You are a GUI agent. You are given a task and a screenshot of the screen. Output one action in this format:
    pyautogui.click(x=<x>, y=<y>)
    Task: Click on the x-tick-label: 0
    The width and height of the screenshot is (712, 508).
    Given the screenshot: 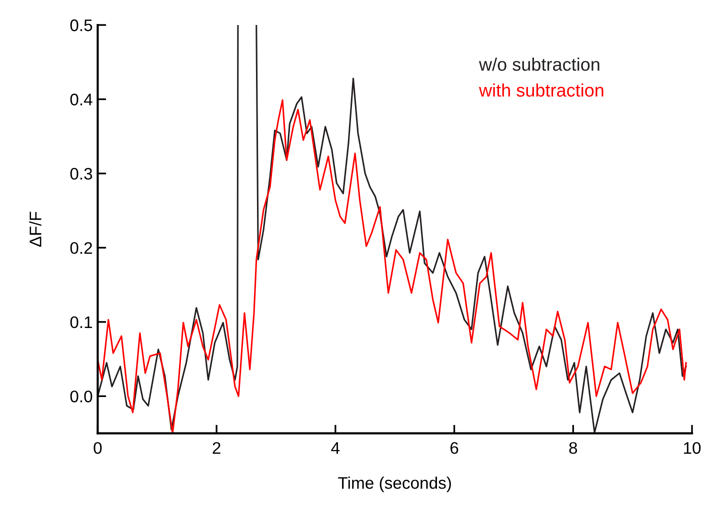 What is the action you would take?
    pyautogui.click(x=98, y=448)
    